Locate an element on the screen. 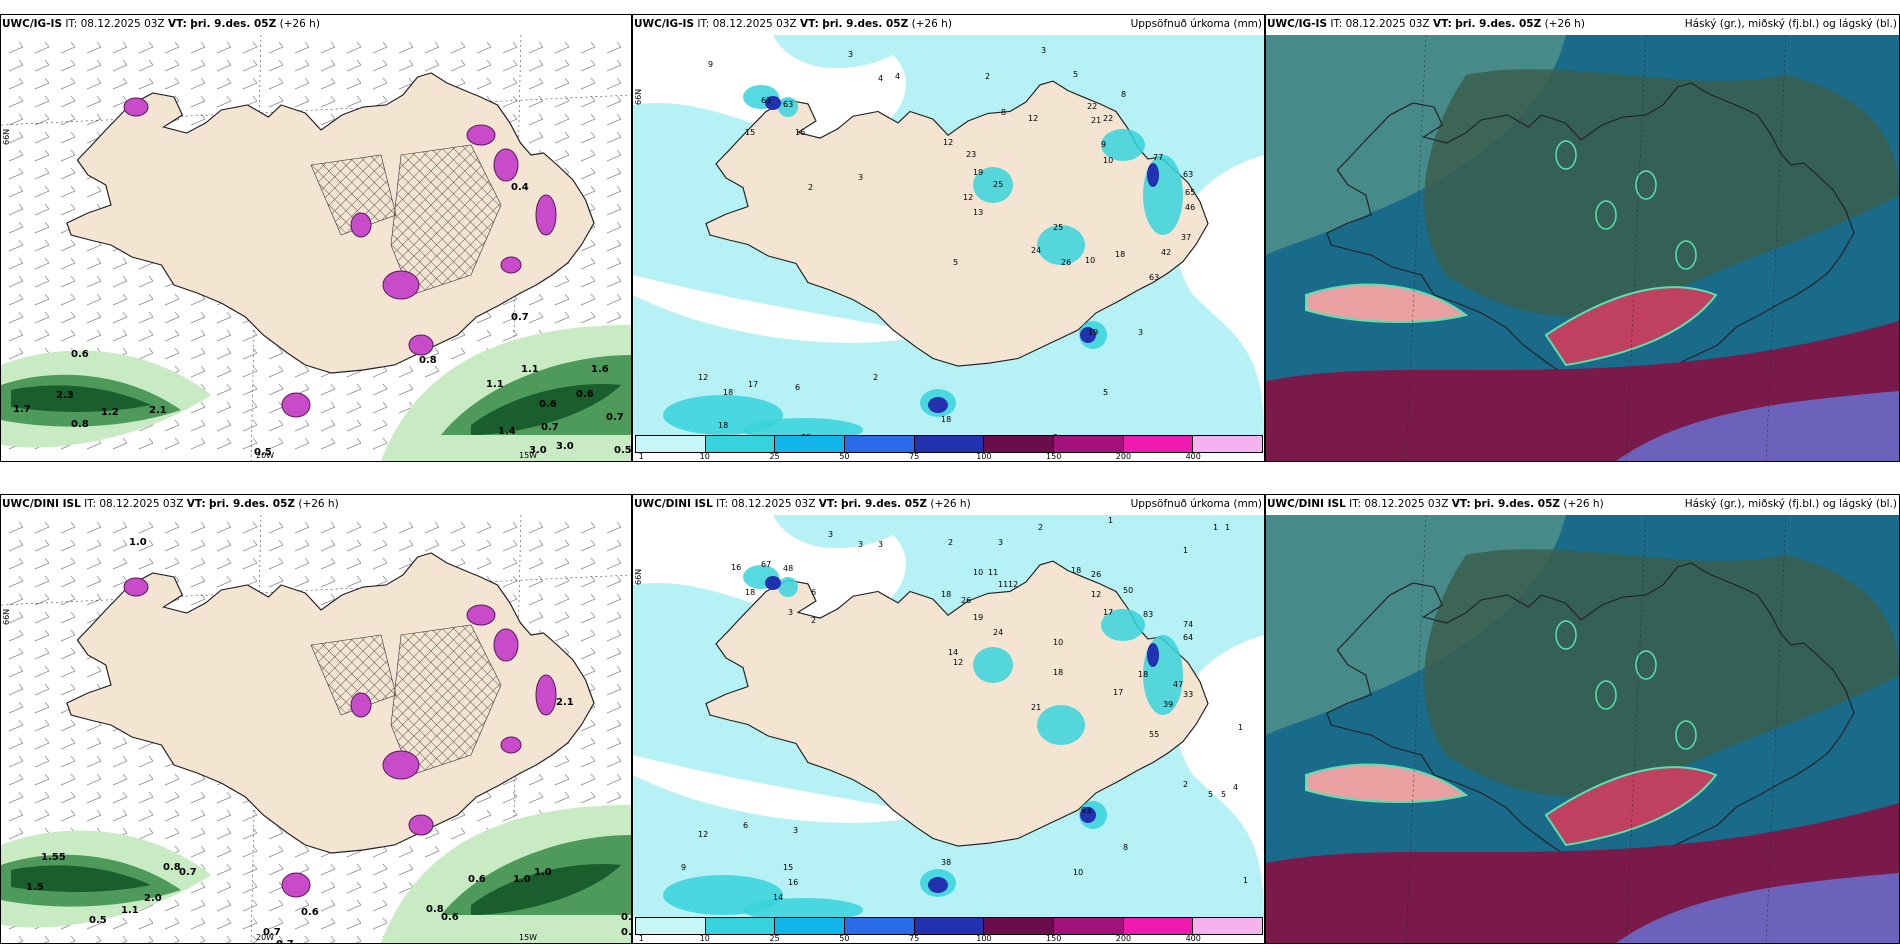  data-label: 38 is located at coordinates (946, 862).